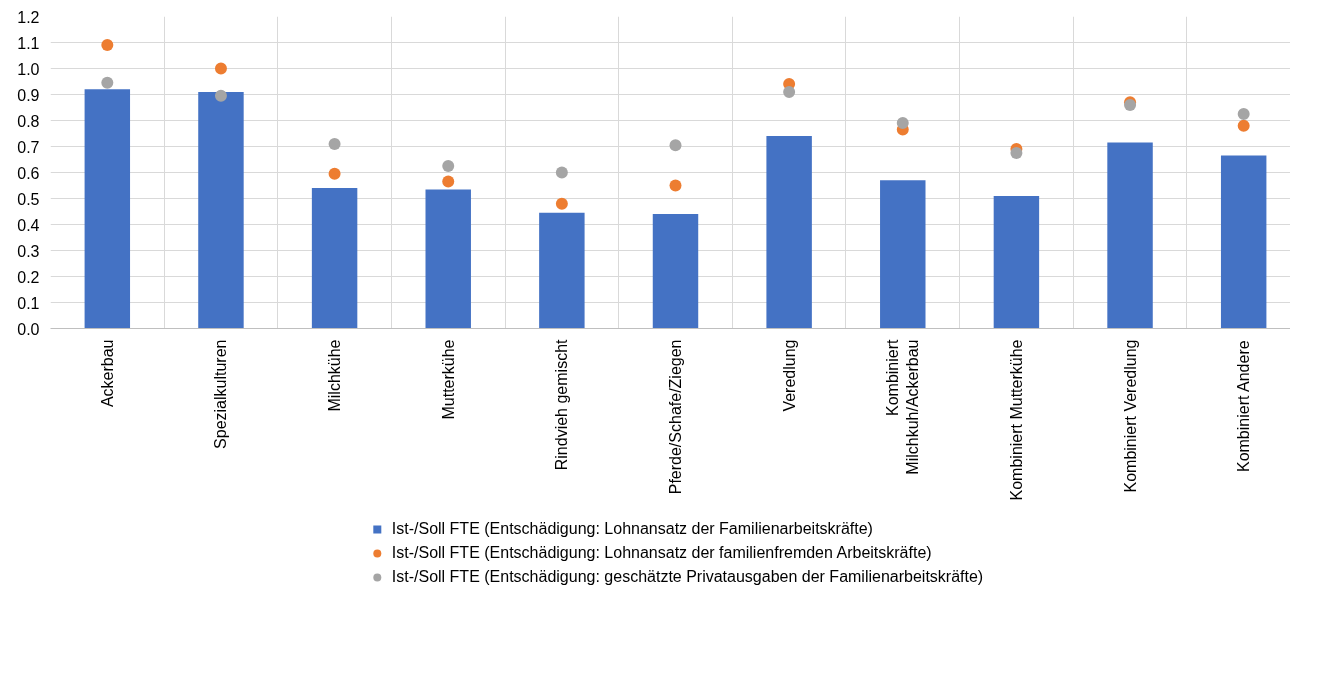 The width and height of the screenshot is (1327, 691). Describe the element at coordinates (632, 529) in the screenshot. I see `legend-label: Ist-/Soll FTE (Entschädigung: Lohnansatz der Familienarbeitskräfte)` at that location.